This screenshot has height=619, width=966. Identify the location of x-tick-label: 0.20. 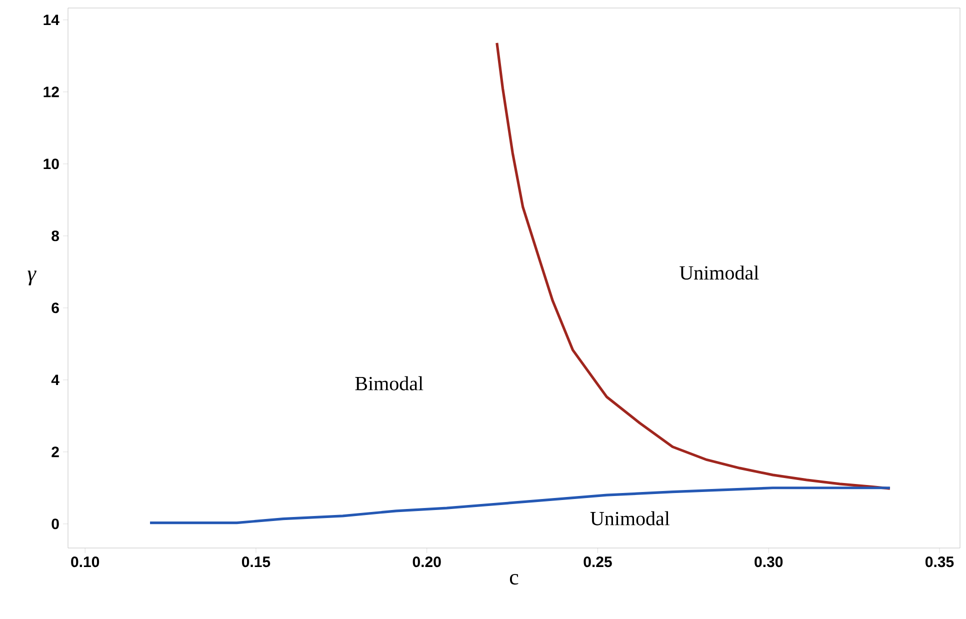
(426, 562).